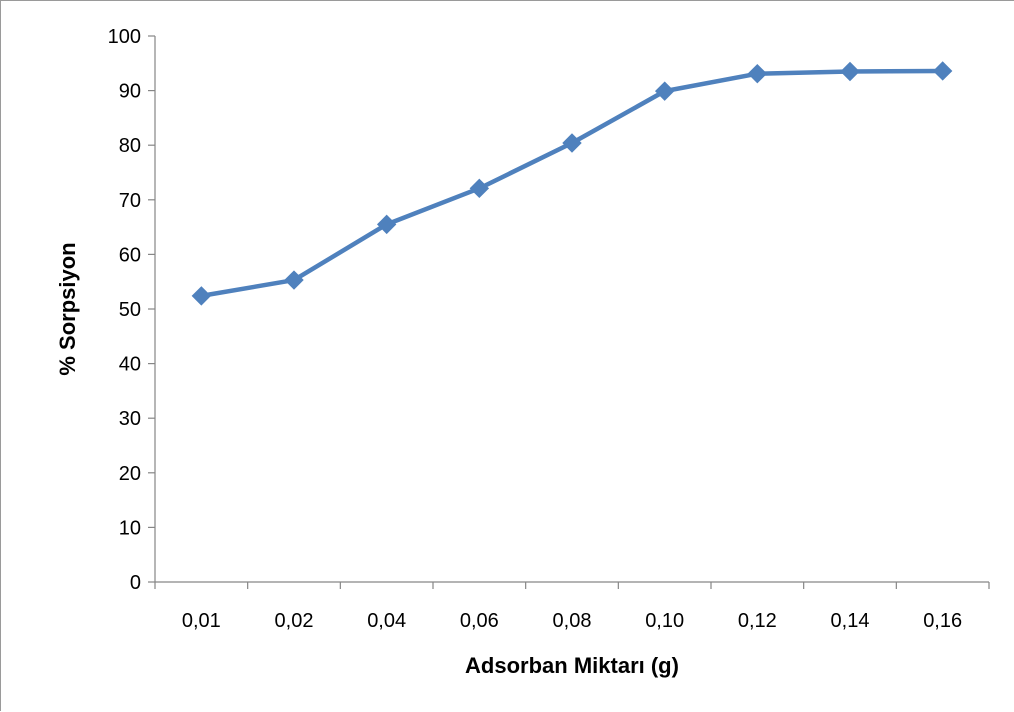  Describe the element at coordinates (757, 621) in the screenshot. I see `x-tick-label: 0,12` at that location.